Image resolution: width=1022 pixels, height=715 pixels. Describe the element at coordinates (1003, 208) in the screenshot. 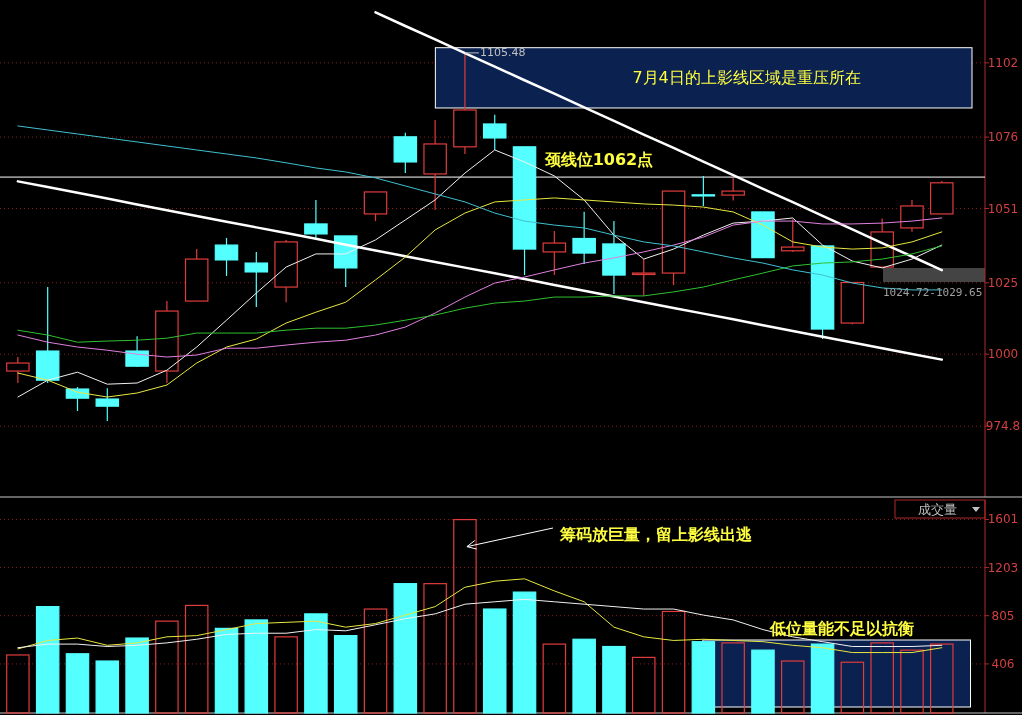

I see `y-tick-label: 1051` at that location.